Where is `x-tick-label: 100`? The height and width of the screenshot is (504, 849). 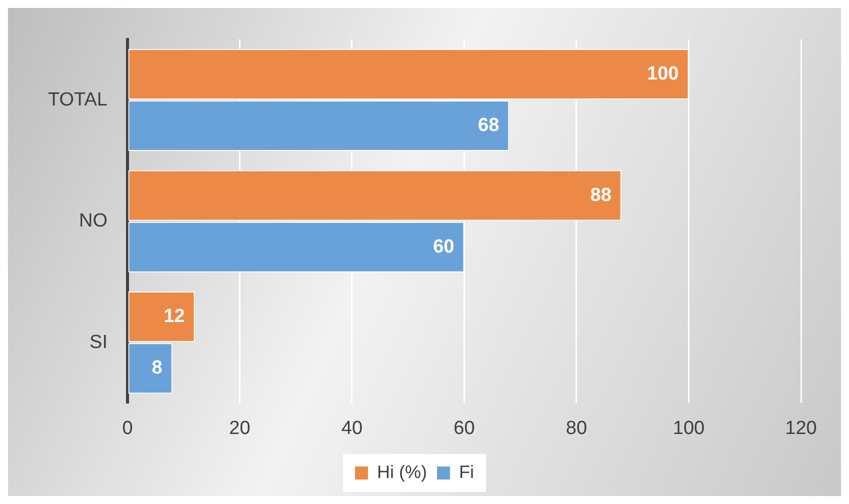
x-tick-label: 100 is located at coordinates (688, 428).